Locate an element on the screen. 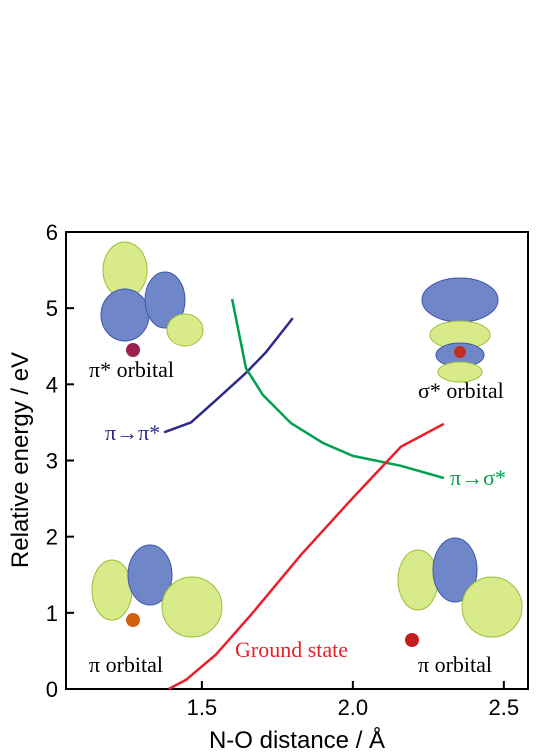 This screenshot has height=756, width=548. y-tick-label: 6 is located at coordinates (52, 232).